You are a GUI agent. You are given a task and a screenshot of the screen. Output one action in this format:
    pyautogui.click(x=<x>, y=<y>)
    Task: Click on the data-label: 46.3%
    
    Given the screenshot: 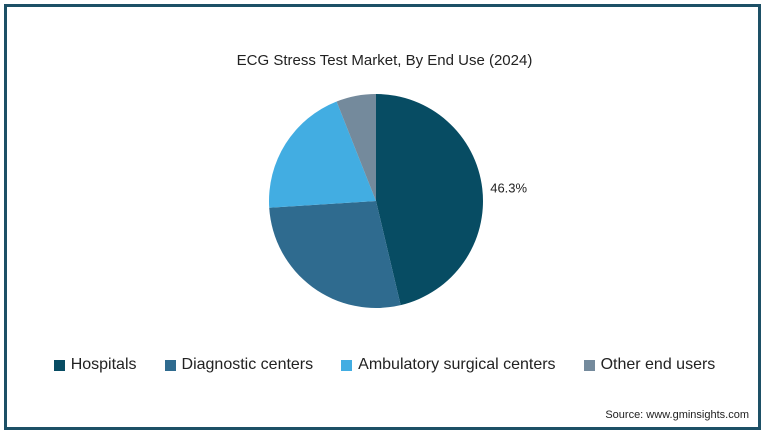 What is the action you would take?
    pyautogui.click(x=508, y=188)
    